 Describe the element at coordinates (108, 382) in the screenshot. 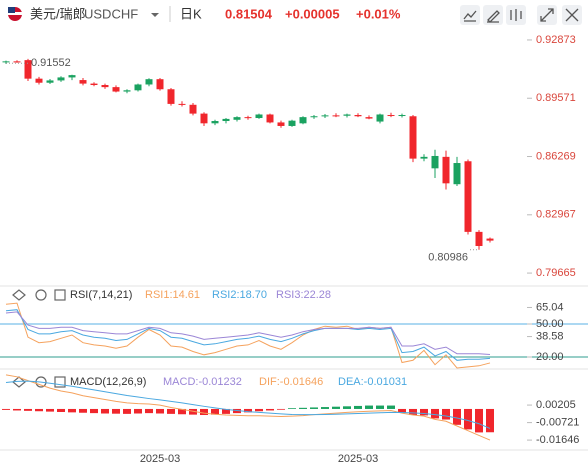

I see `macd-title: MACD(12,26,9)` at that location.